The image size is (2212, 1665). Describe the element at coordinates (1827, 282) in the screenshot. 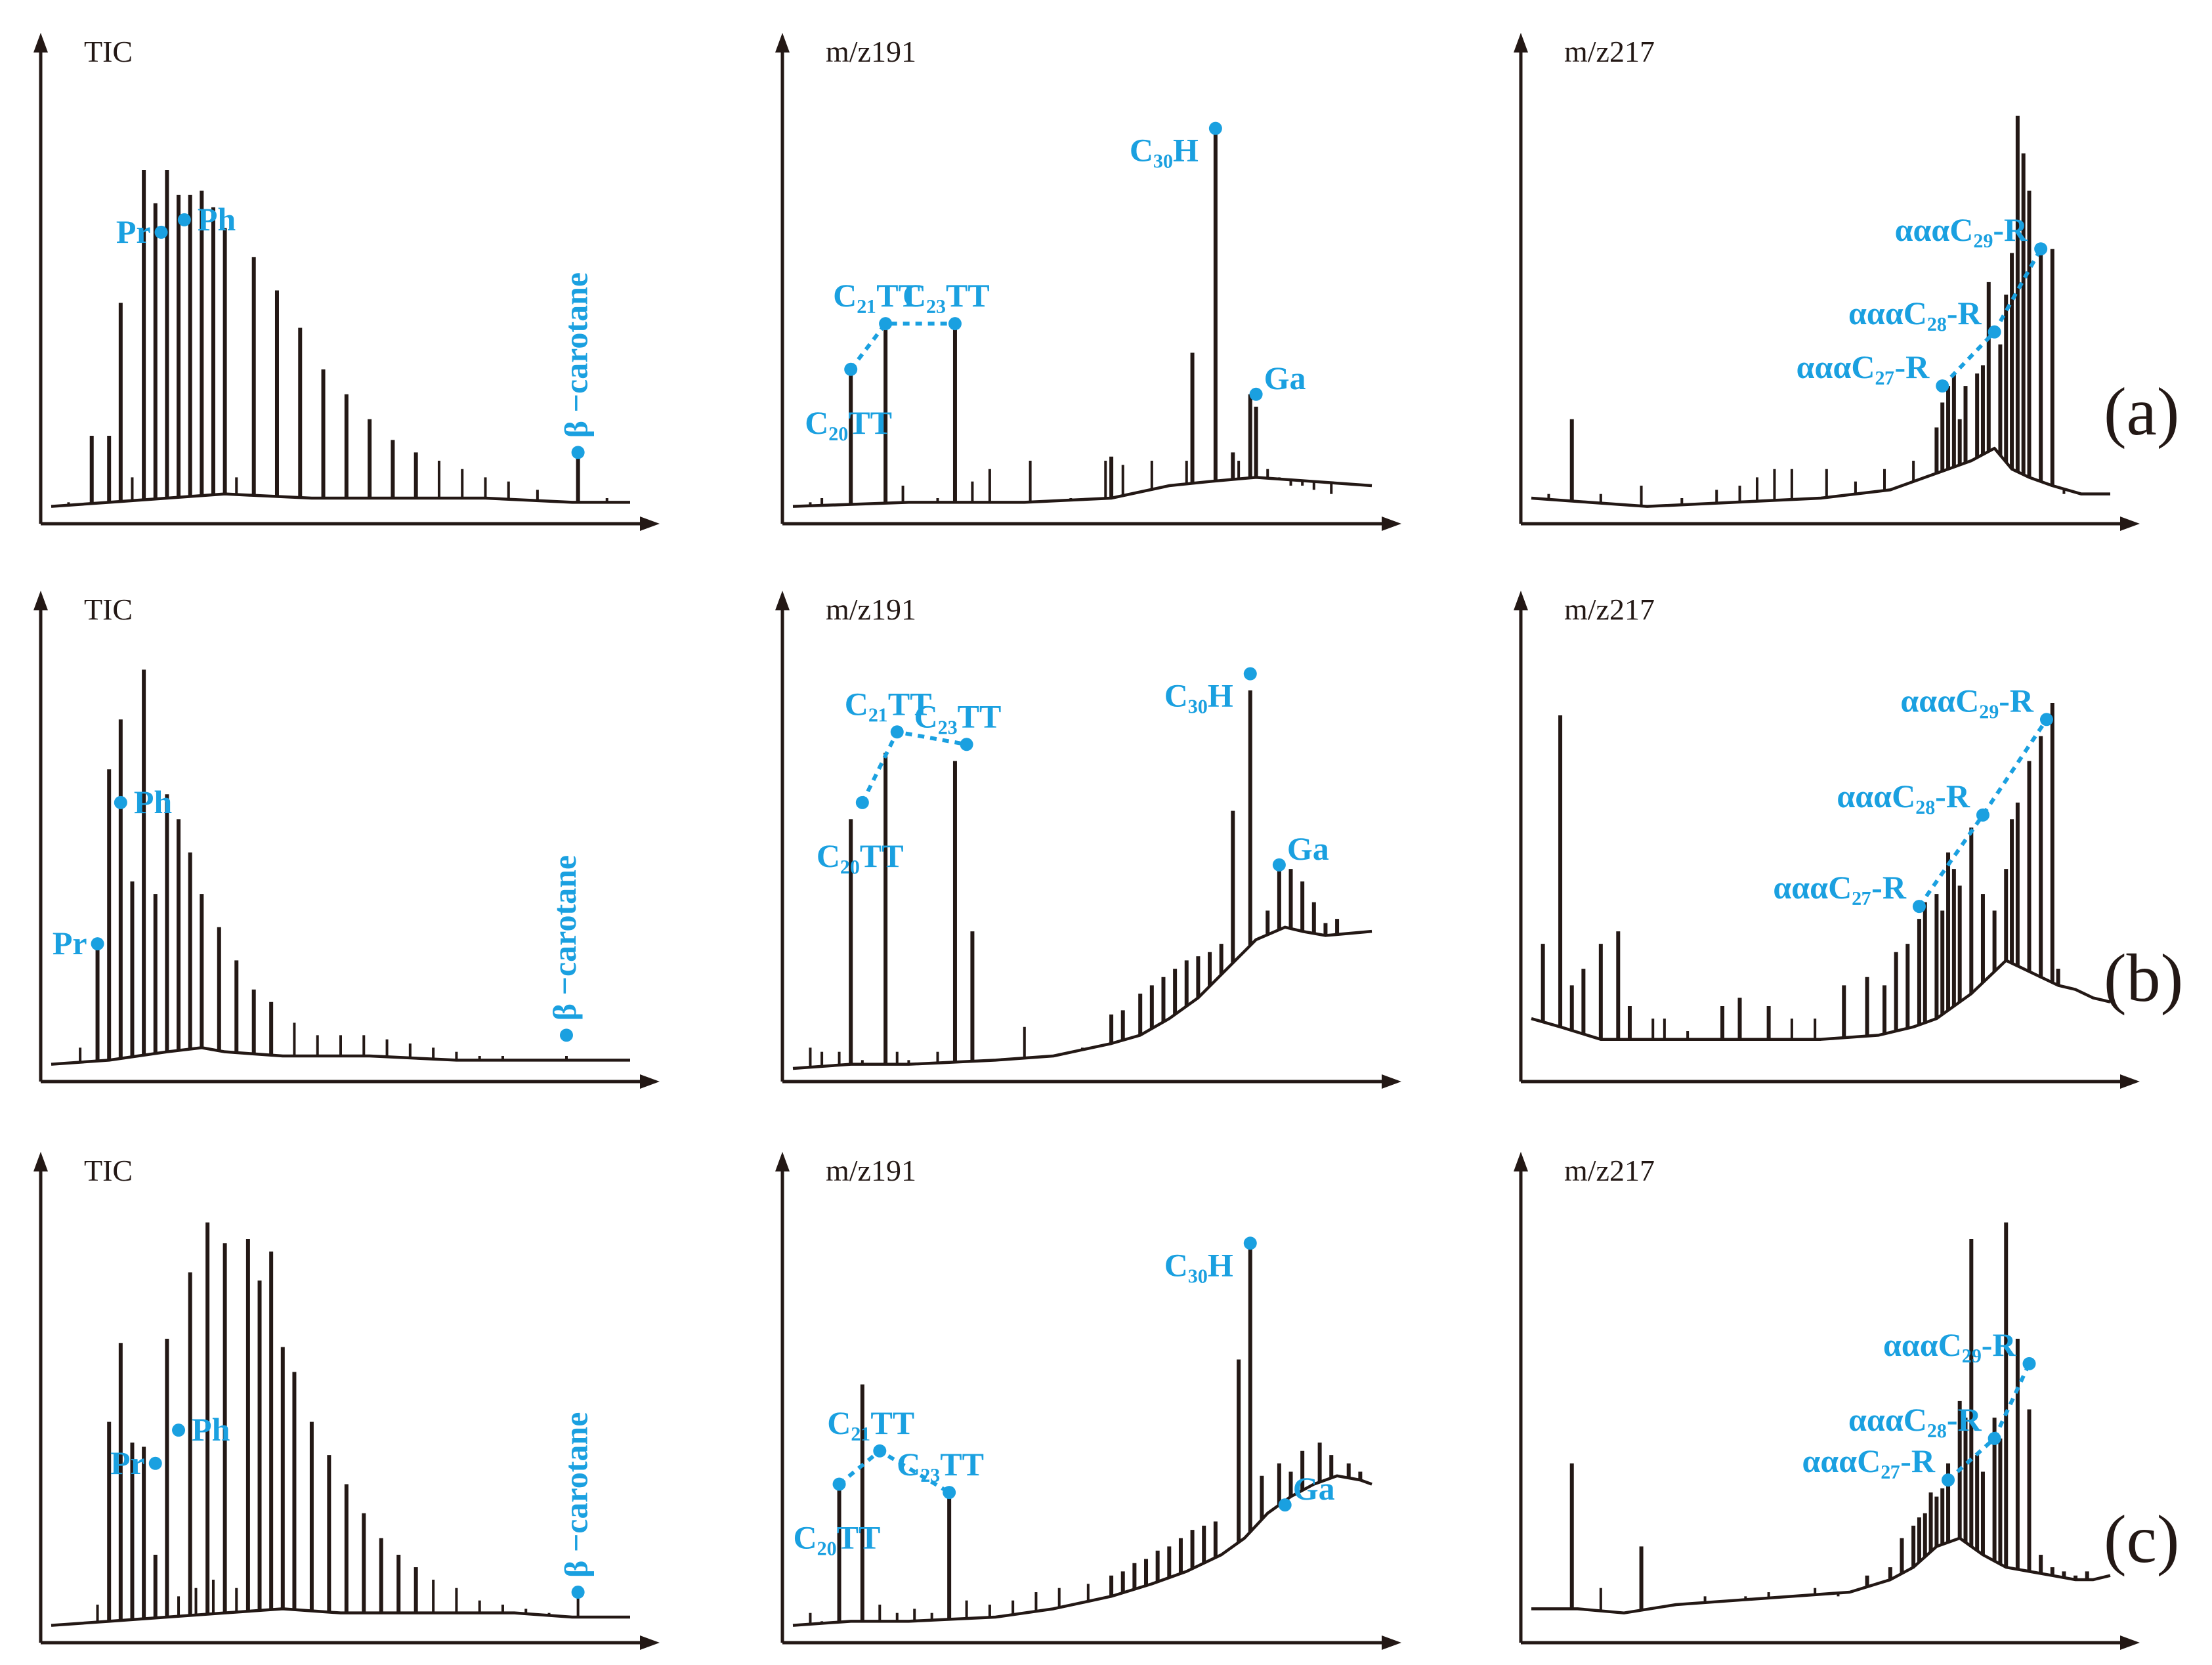

I see `chart-panel-3: m/z217 αααC₂₇-R αααC₂₈-R αααC₂₉-R` at that location.